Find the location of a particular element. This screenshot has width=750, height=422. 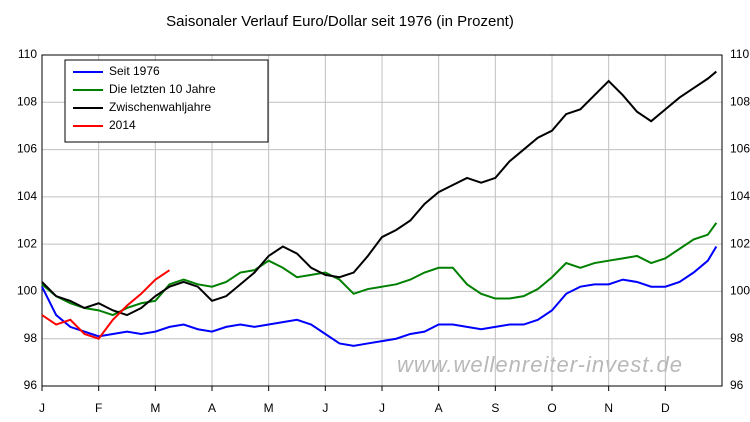

legend-label: 2014 is located at coordinates (122, 125).